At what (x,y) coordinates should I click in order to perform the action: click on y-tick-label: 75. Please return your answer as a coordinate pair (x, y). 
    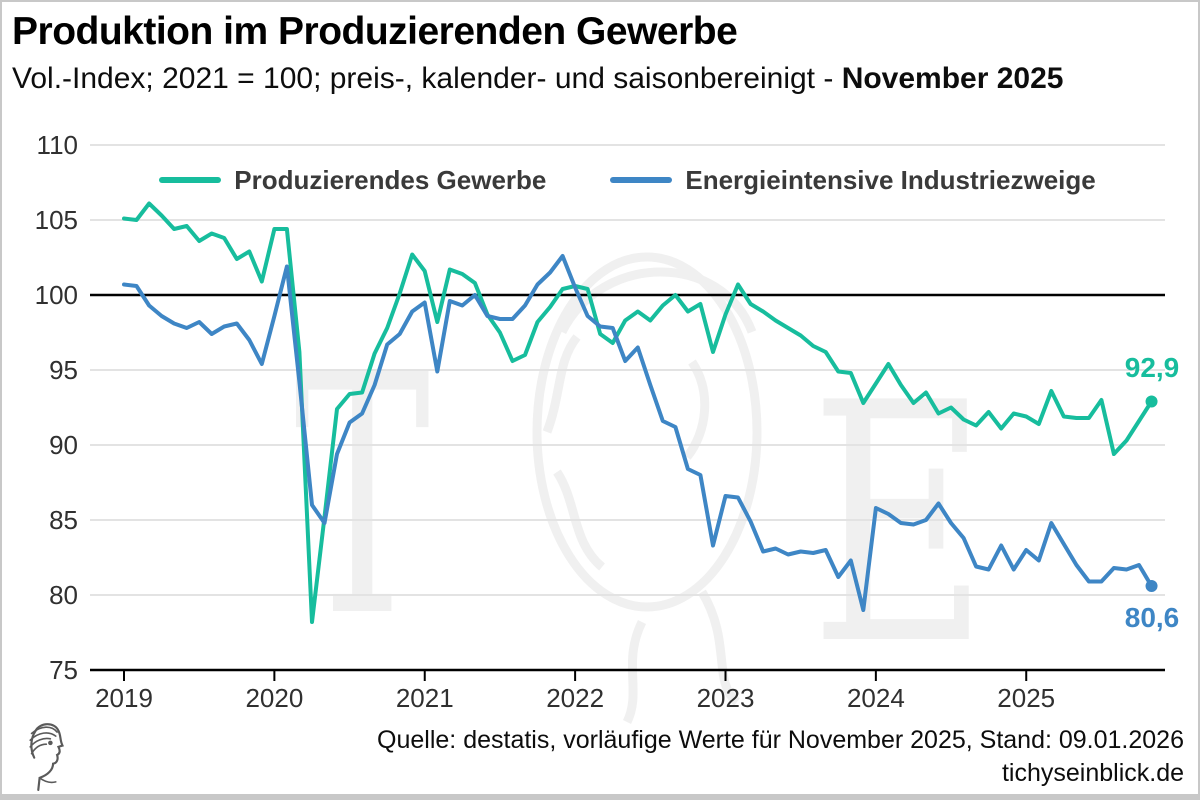
    Looking at the image, I should click on (63, 670).